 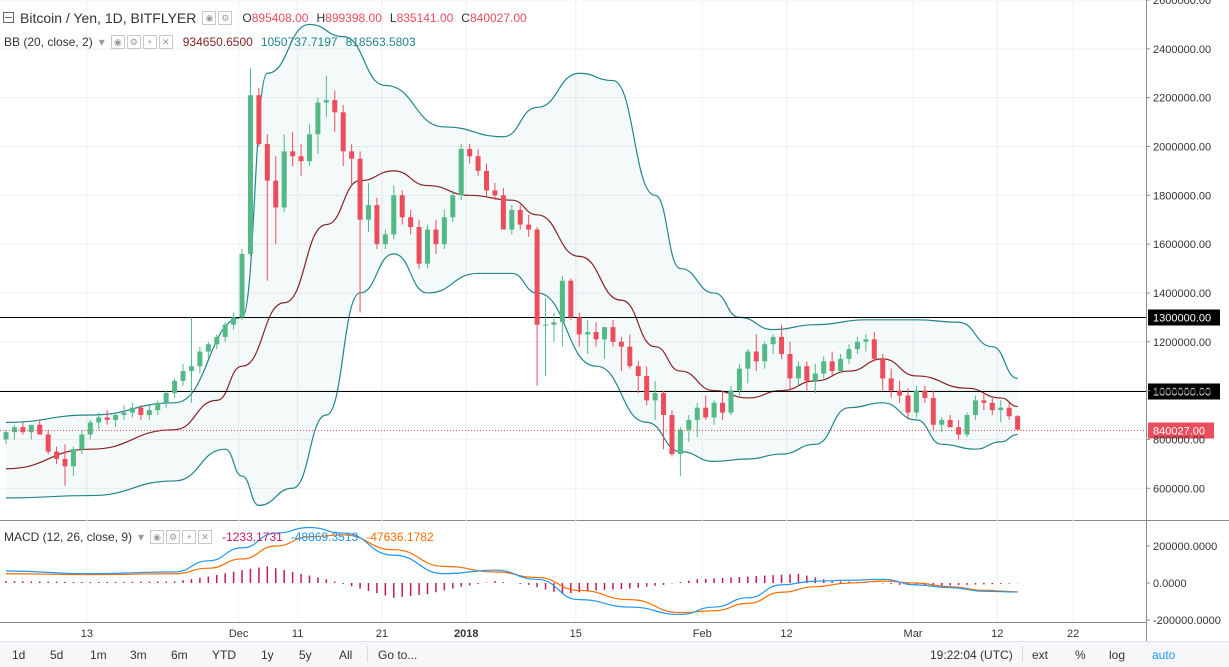 I want to click on auto-toggle: auto, so click(x=1164, y=655).